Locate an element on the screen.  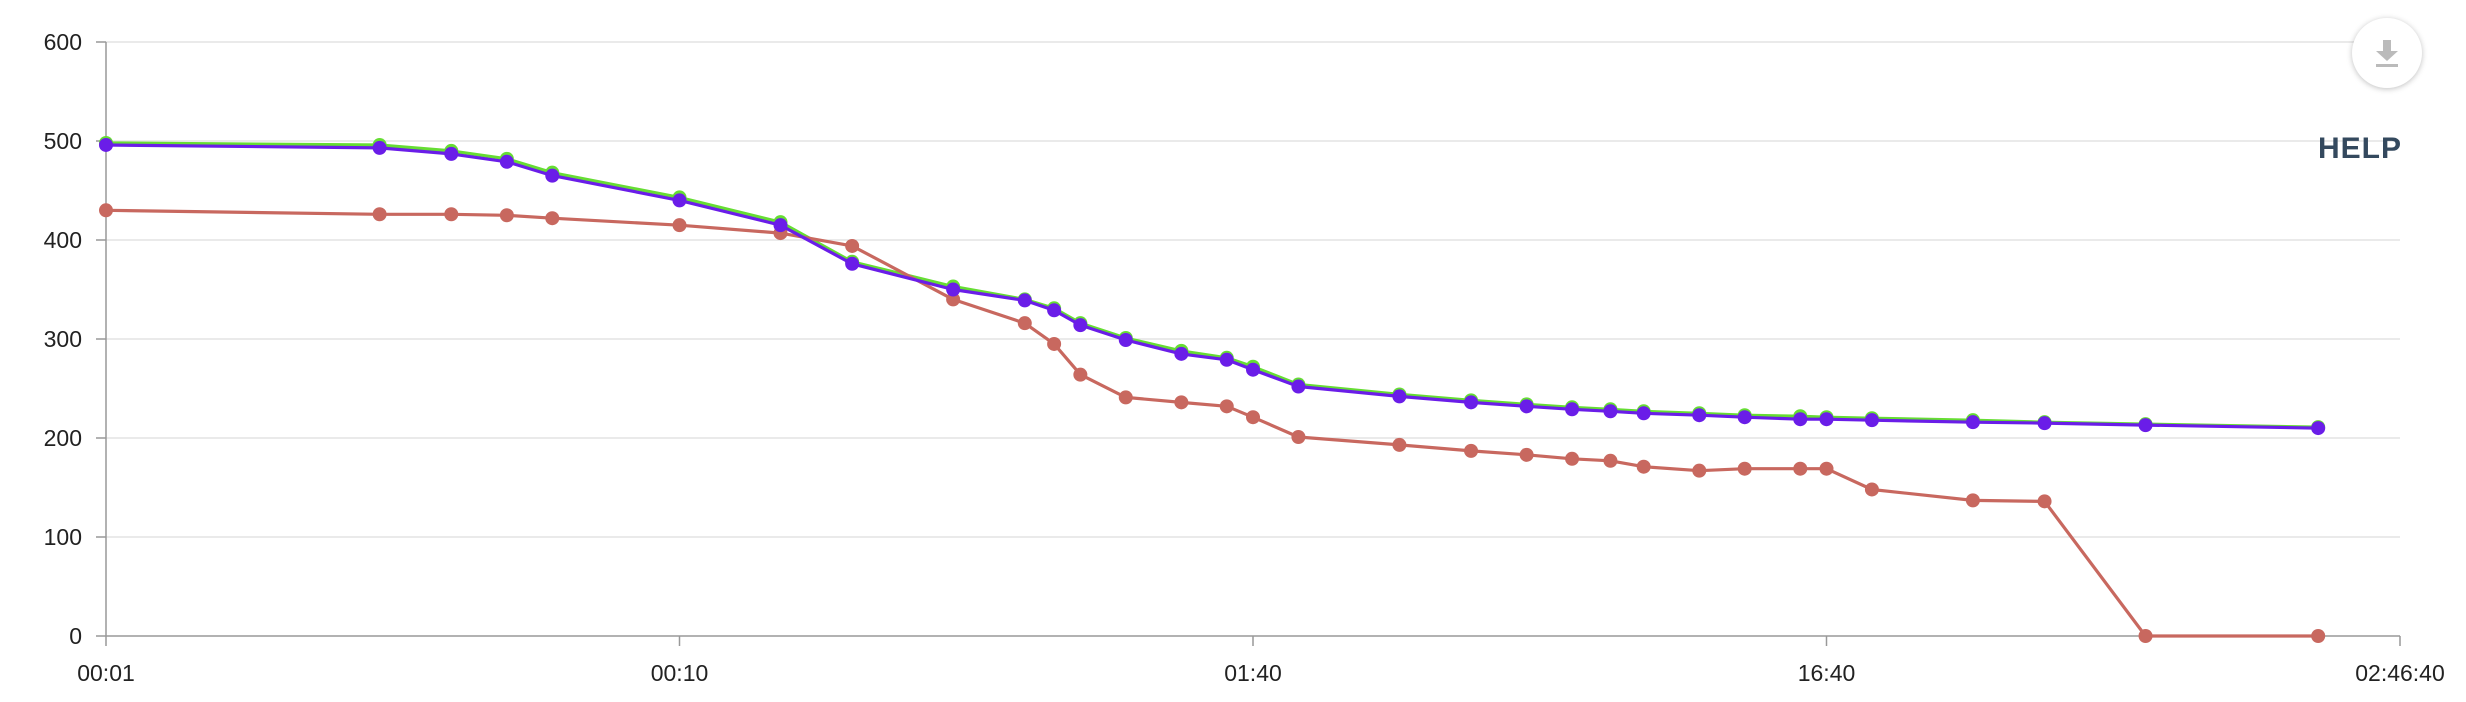
download-button is located at coordinates (2387, 53).